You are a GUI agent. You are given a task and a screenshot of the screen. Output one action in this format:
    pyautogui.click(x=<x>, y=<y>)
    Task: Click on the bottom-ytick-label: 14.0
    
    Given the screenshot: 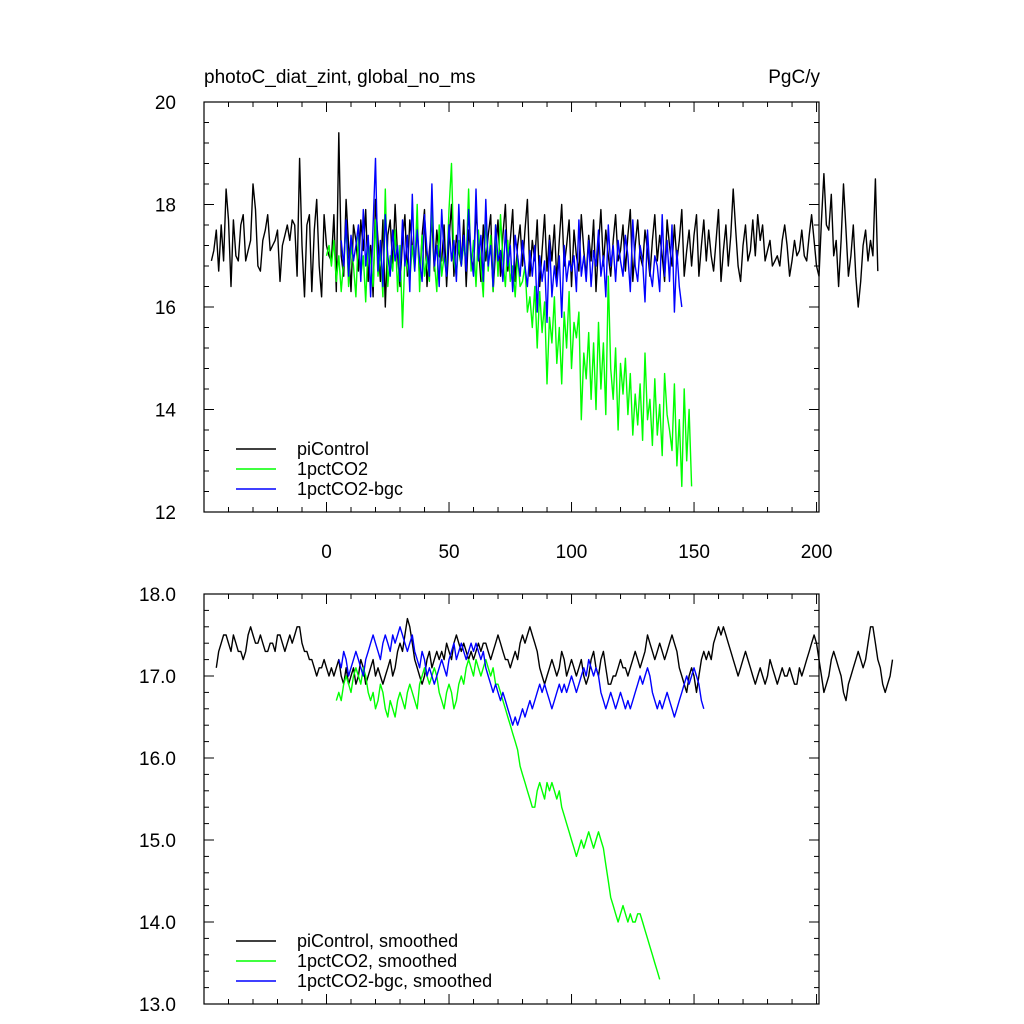 What is the action you would take?
    pyautogui.click(x=157, y=923)
    